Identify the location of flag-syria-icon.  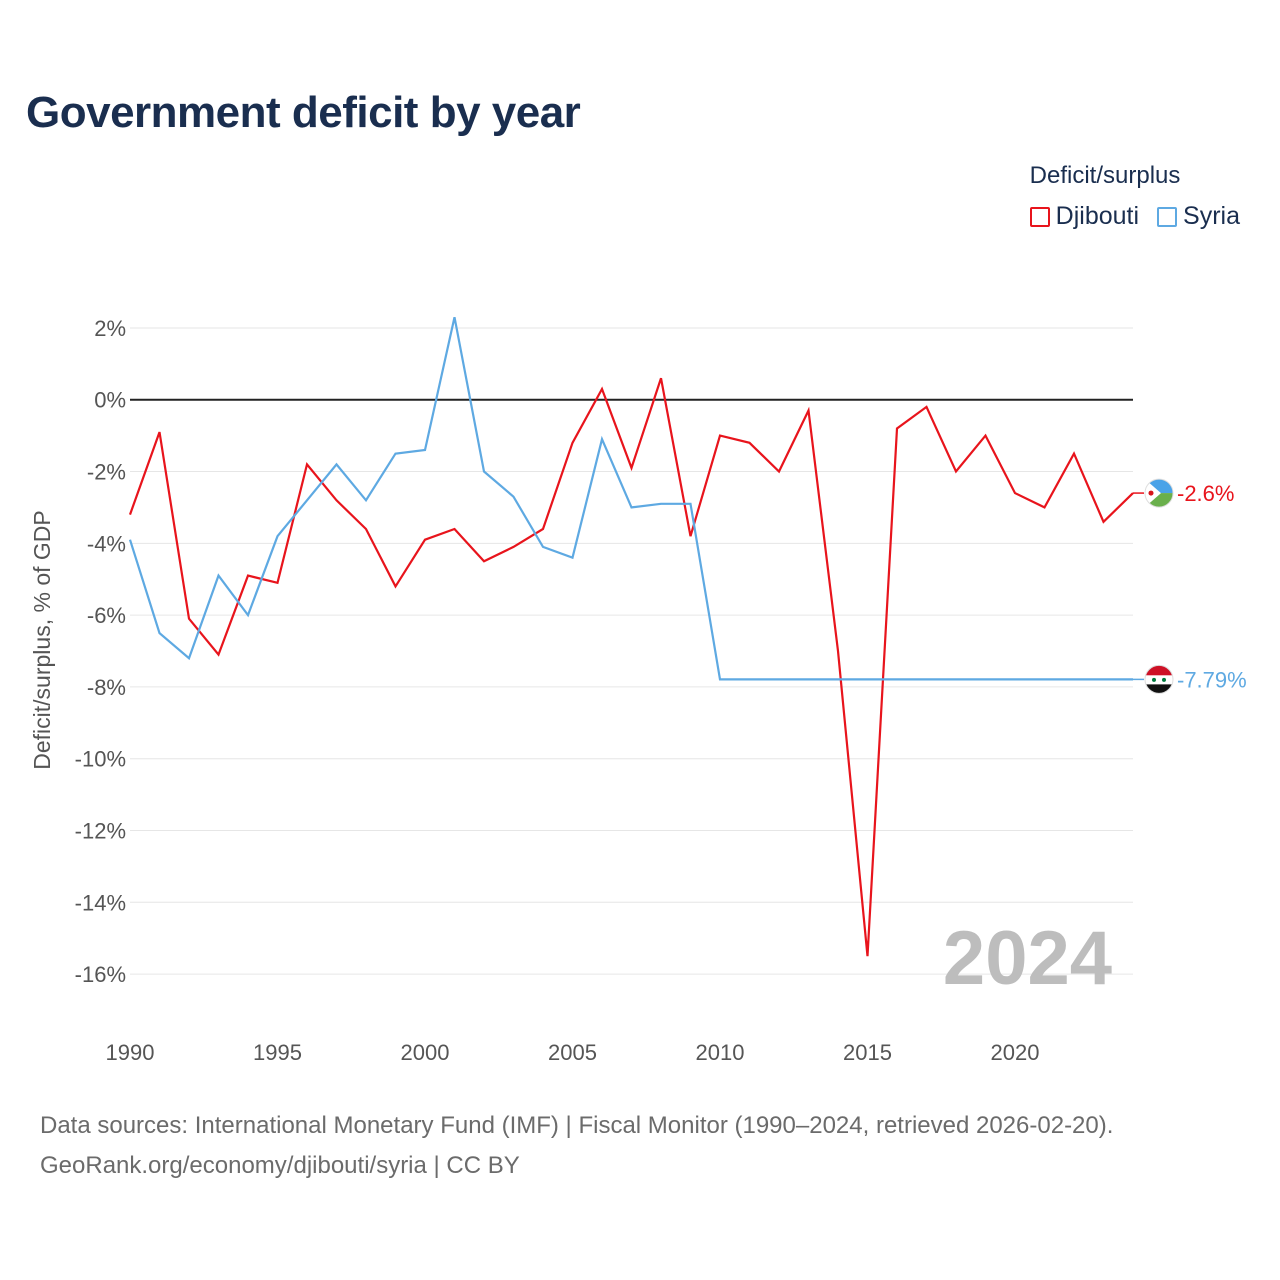
(1159, 679).